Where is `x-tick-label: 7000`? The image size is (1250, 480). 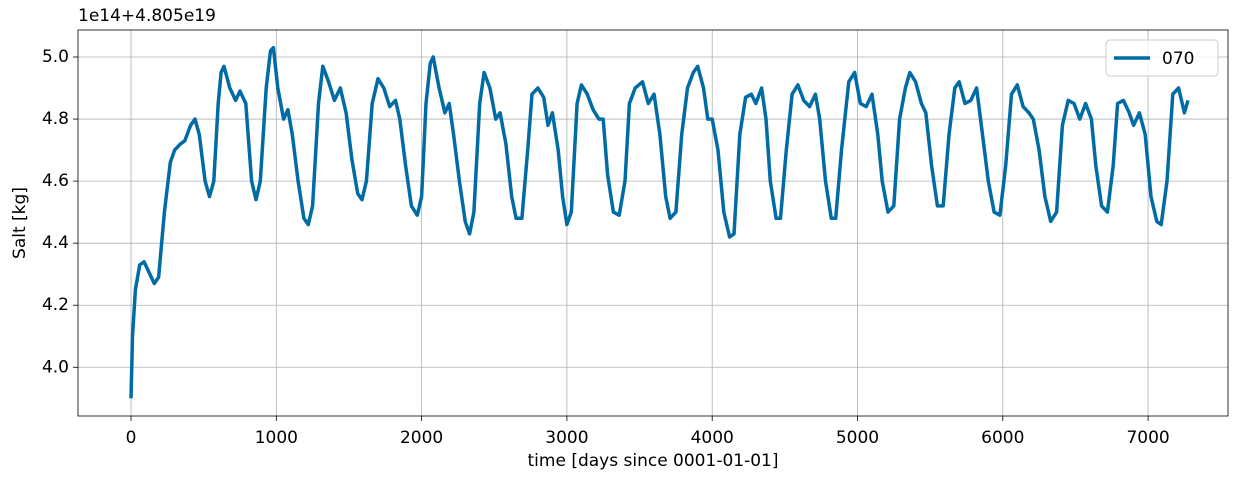
x-tick-label: 7000 is located at coordinates (1147, 438).